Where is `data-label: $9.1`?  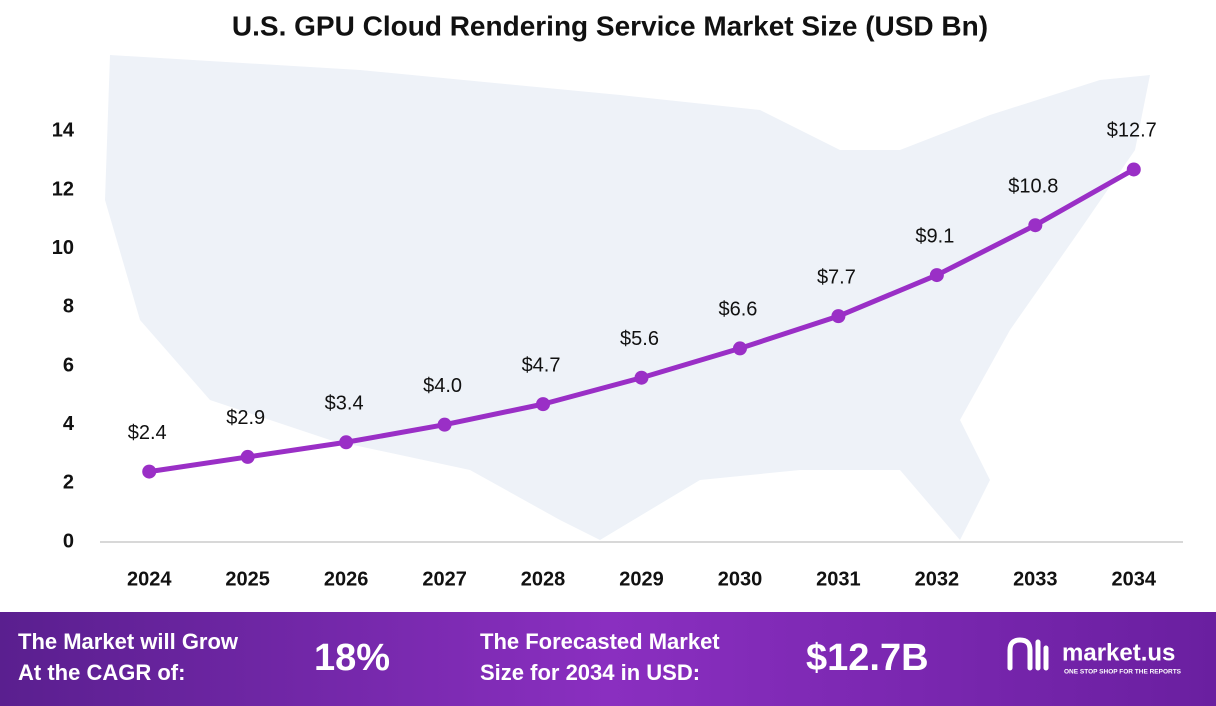 data-label: $9.1 is located at coordinates (934, 236).